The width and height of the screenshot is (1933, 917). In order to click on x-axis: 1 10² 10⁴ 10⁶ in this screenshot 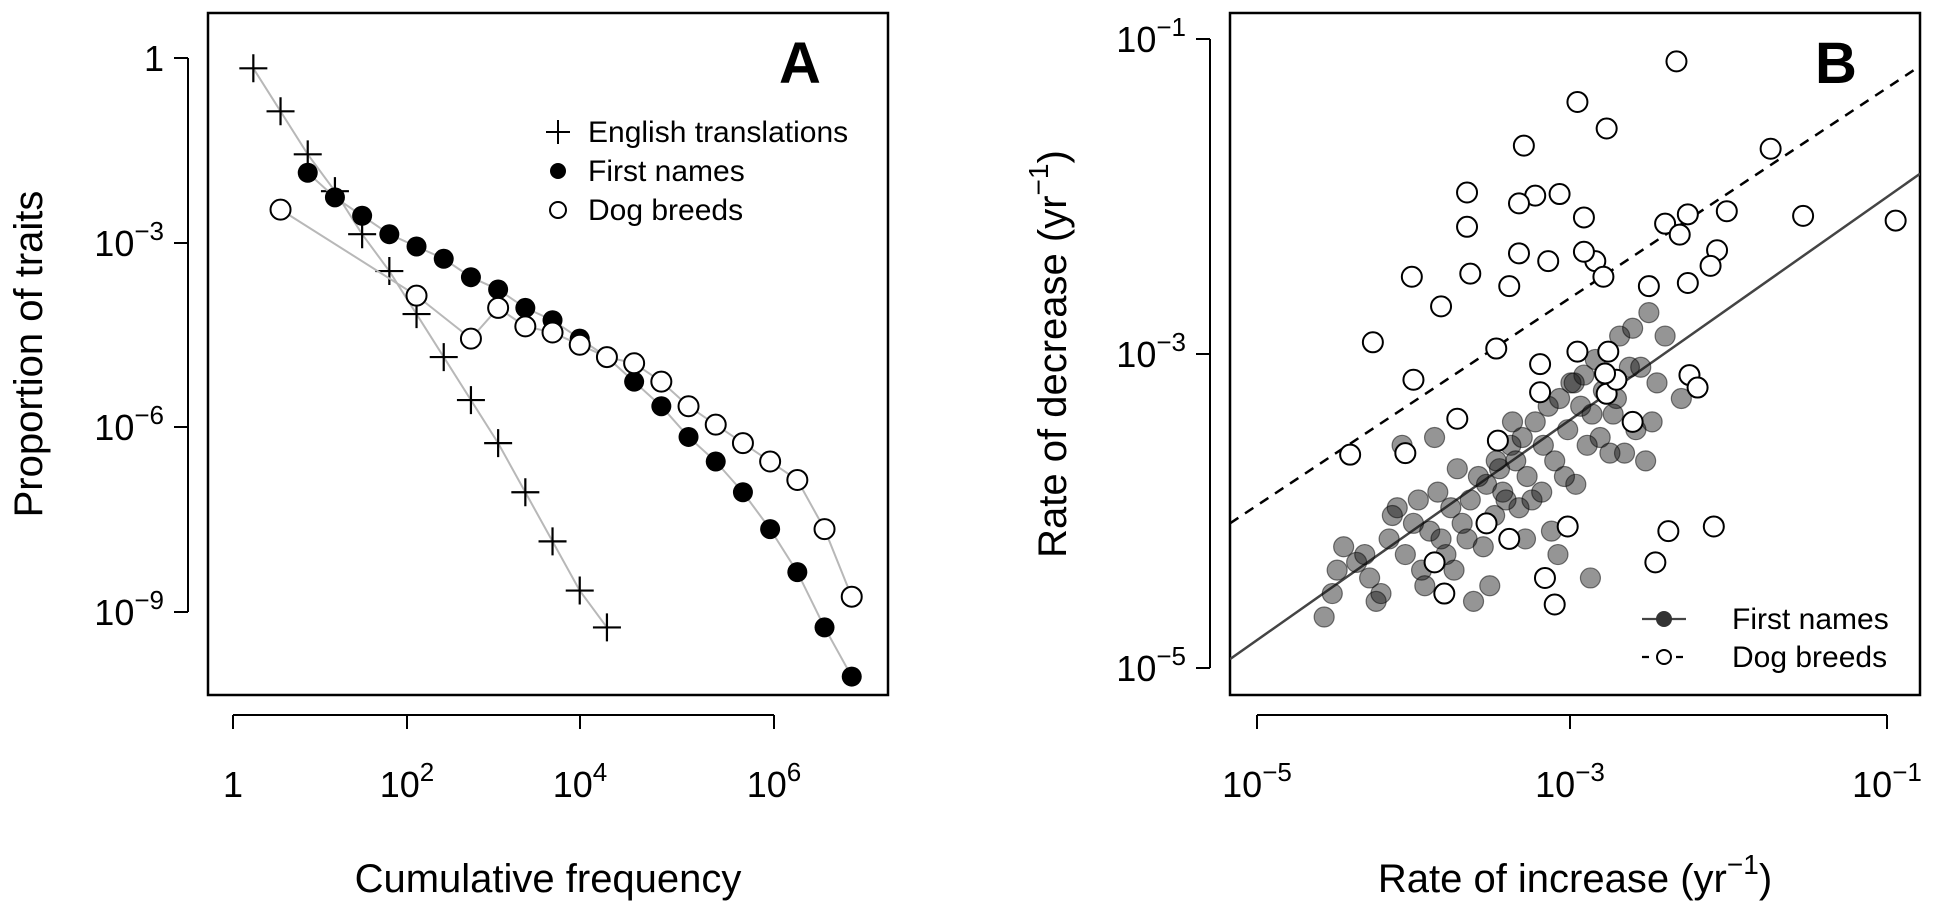, I will do `click(512, 759)`.